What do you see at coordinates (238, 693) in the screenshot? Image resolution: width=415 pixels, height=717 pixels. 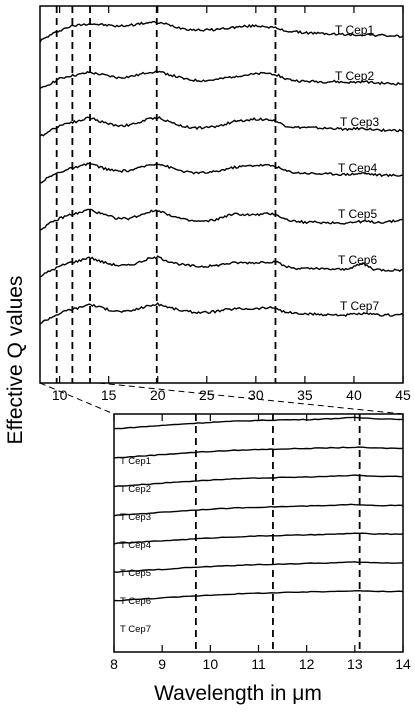 I see `x-axis-label: Wavelength in μm` at bounding box center [238, 693].